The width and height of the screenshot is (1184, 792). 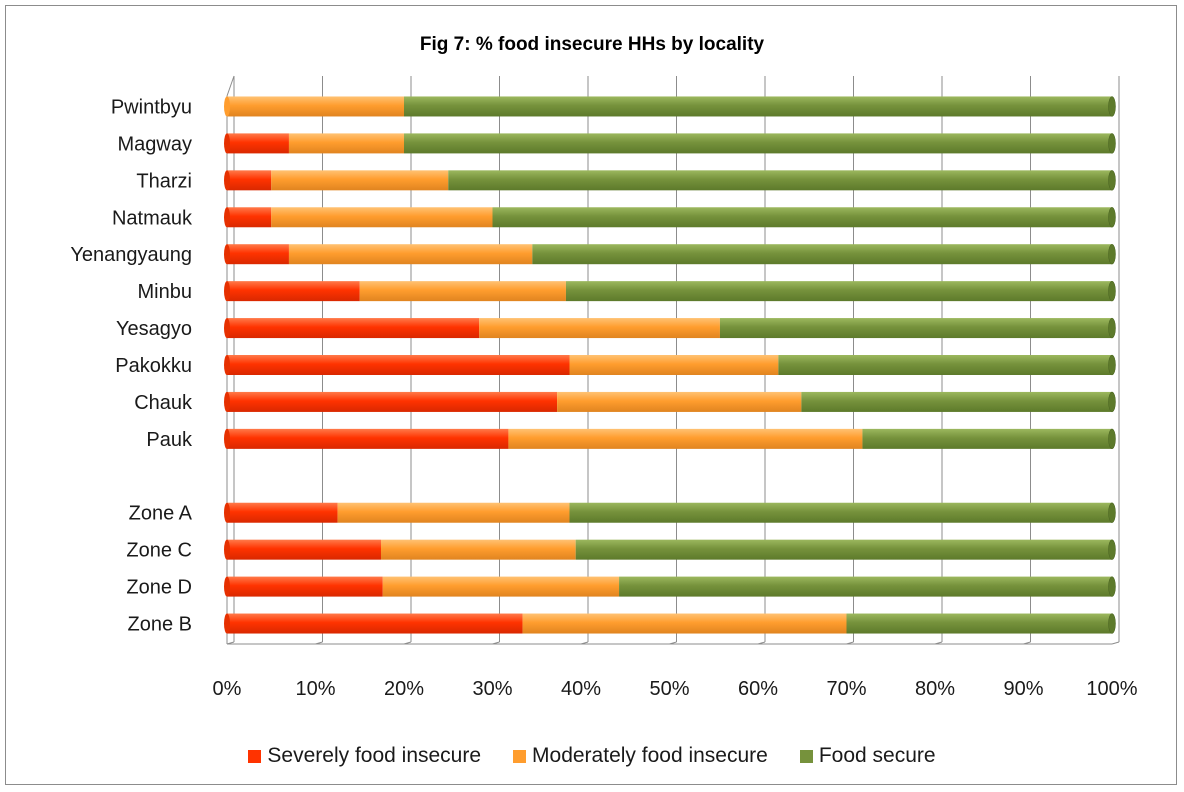 What do you see at coordinates (315, 689) in the screenshot?
I see `x-tick-label: 10%` at bounding box center [315, 689].